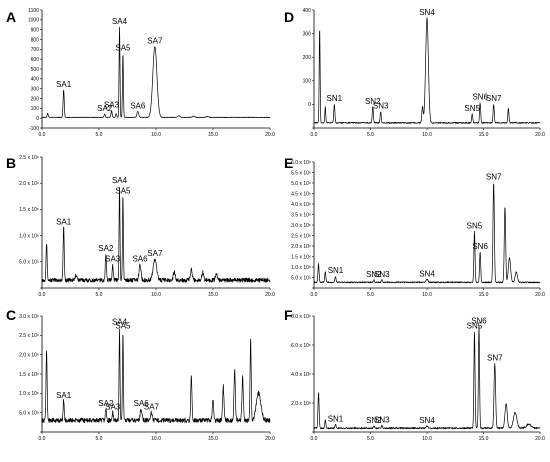  What do you see at coordinates (301, 194) in the screenshot?
I see `y-tick-label: 4.5 x 10⁶` at bounding box center [301, 194].